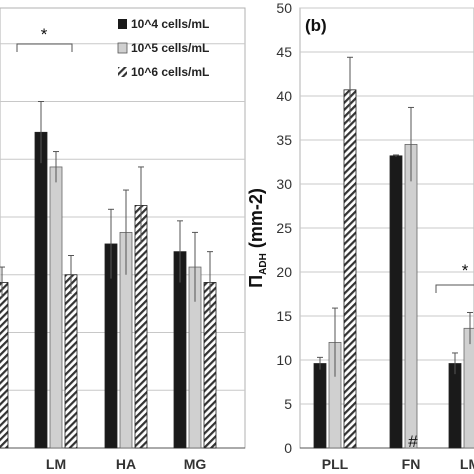 The height and width of the screenshot is (474, 474). I want to click on y-label-unit: (mm-2), so click(256, 220).